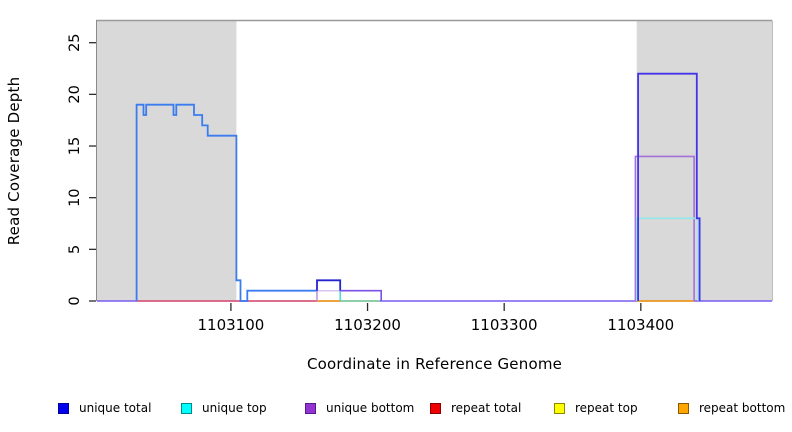  Describe the element at coordinates (329, 285) in the screenshot. I see `unique-total-mid-box` at that location.